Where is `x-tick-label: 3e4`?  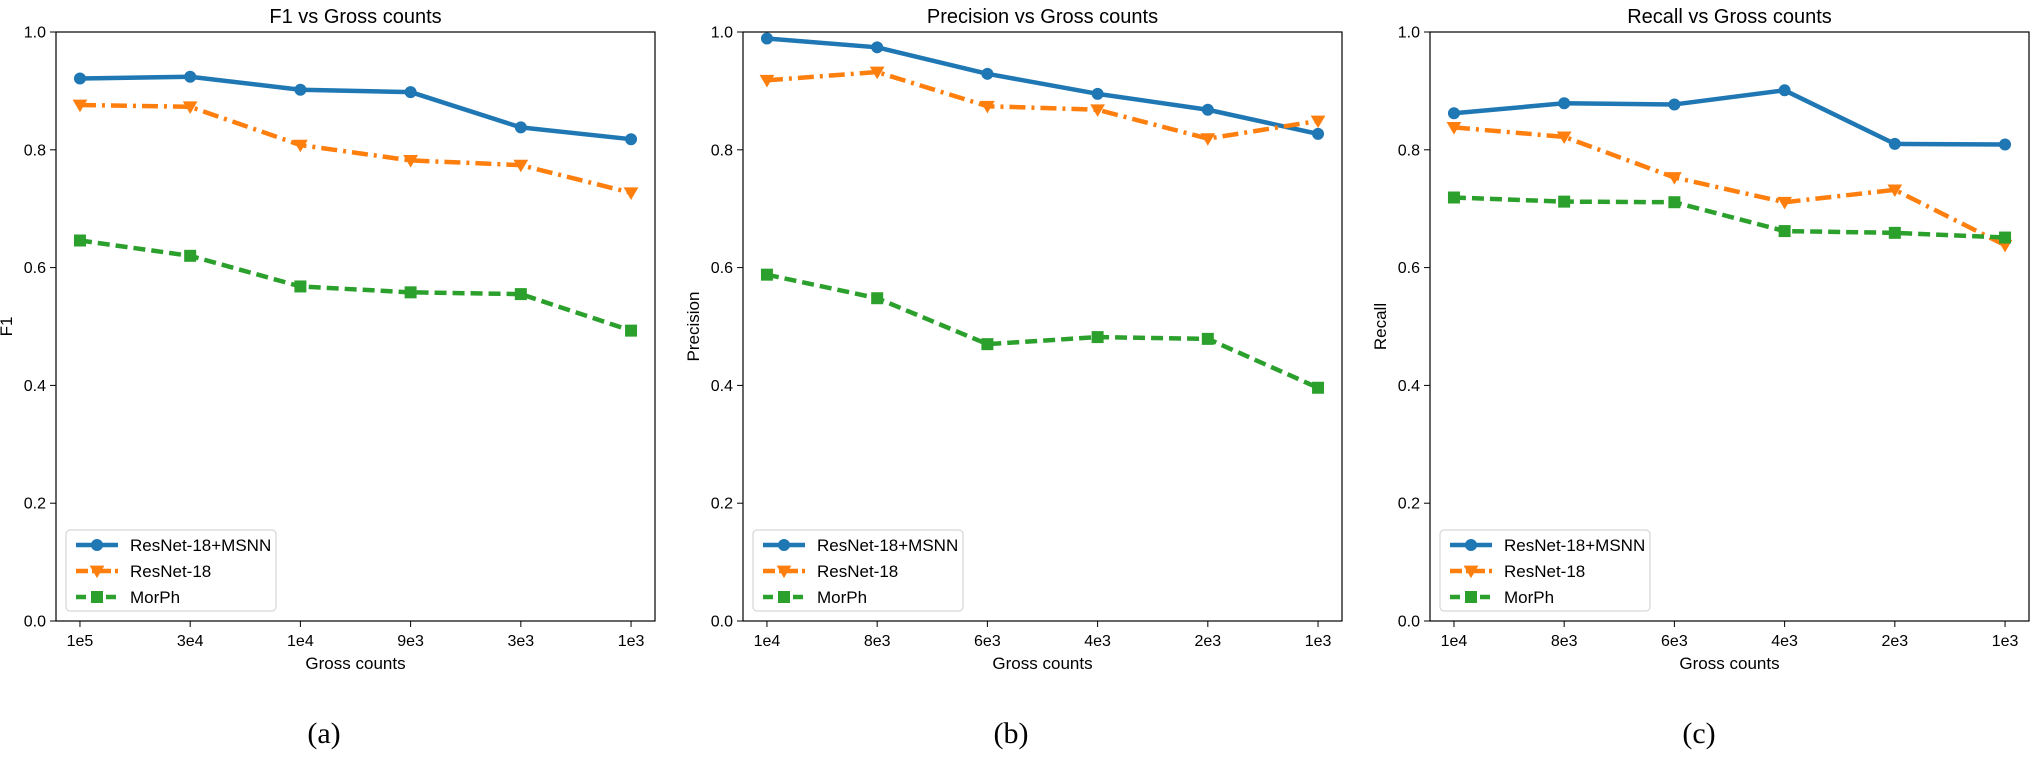
x-tick-label: 3e4 is located at coordinates (190, 641).